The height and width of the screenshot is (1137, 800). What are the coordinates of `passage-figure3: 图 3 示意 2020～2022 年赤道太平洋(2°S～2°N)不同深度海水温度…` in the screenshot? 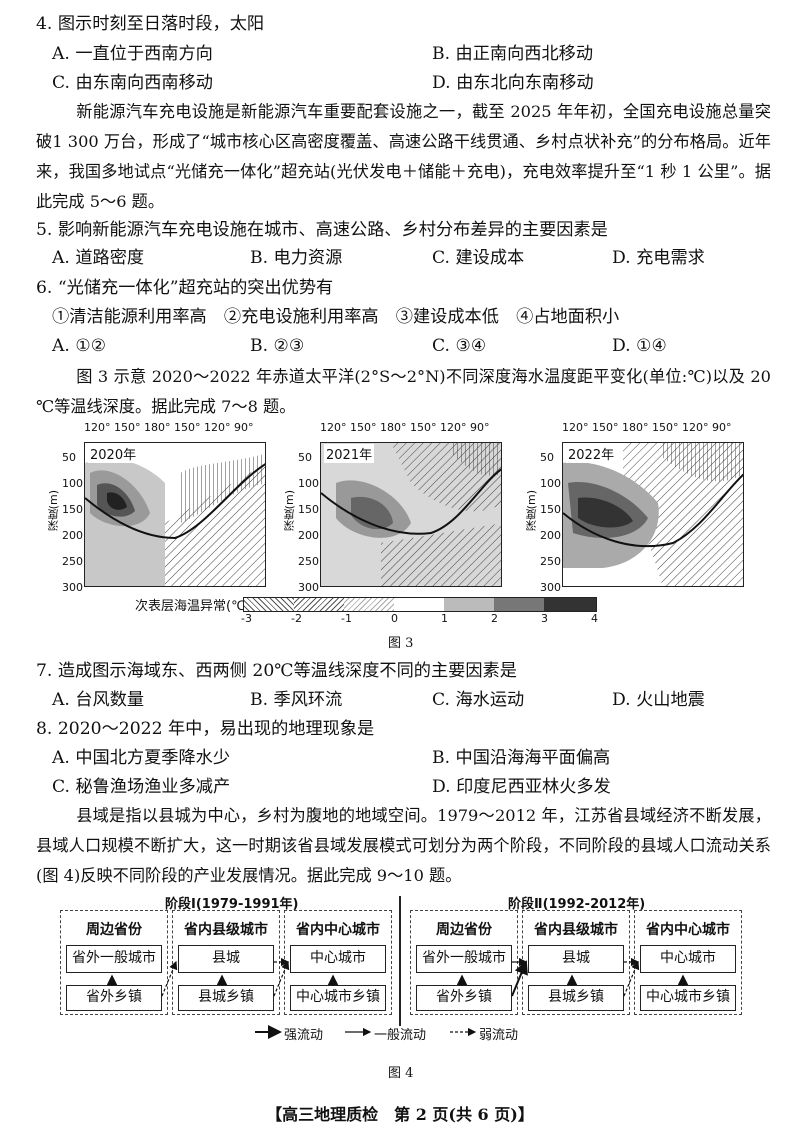 It's located at (403, 392).